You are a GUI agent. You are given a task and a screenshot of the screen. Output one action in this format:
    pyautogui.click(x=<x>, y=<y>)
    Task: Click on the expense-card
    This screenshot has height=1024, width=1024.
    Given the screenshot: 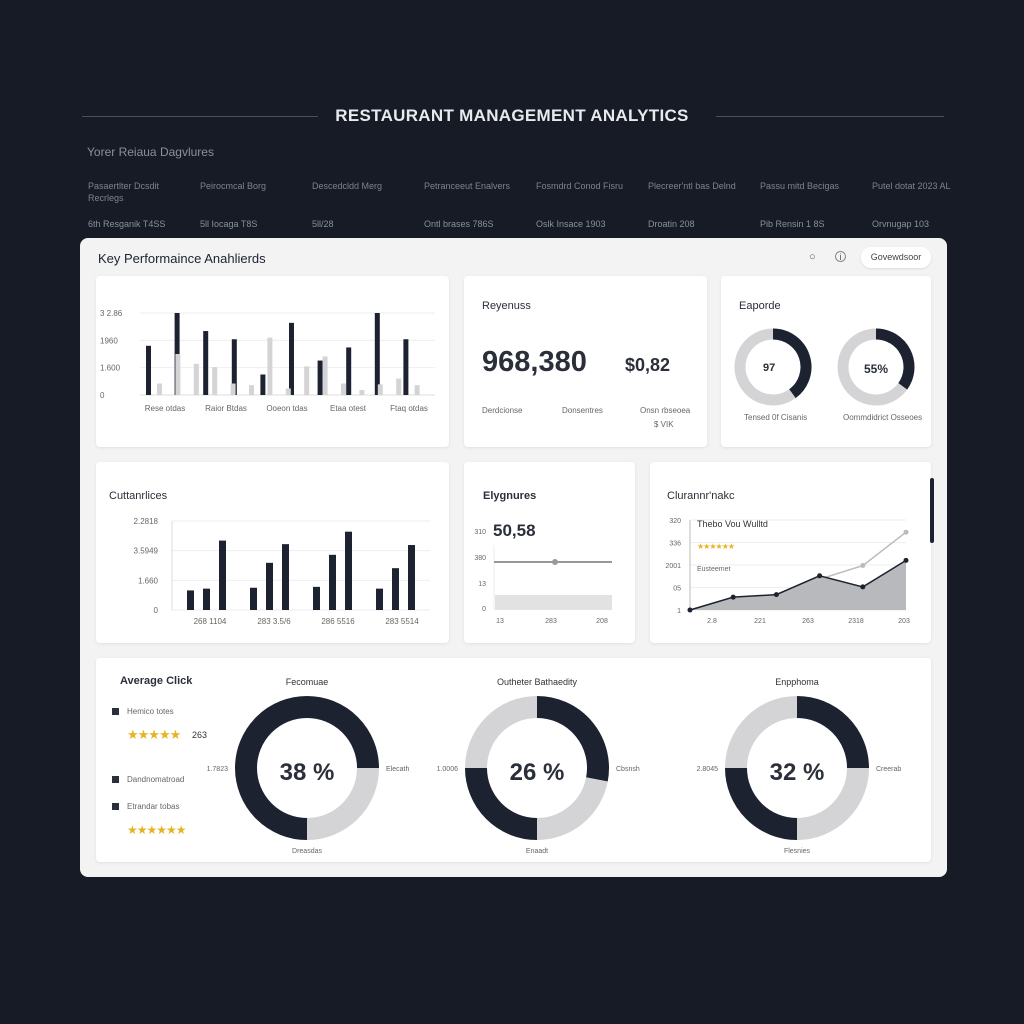 What is the action you would take?
    pyautogui.click(x=826, y=361)
    